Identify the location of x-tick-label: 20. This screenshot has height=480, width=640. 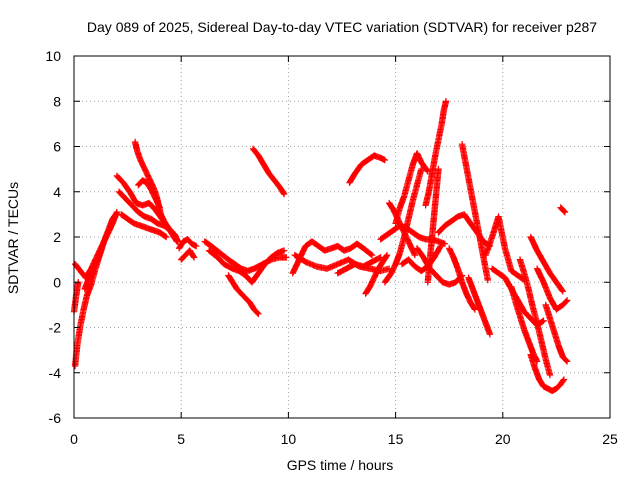
(503, 439).